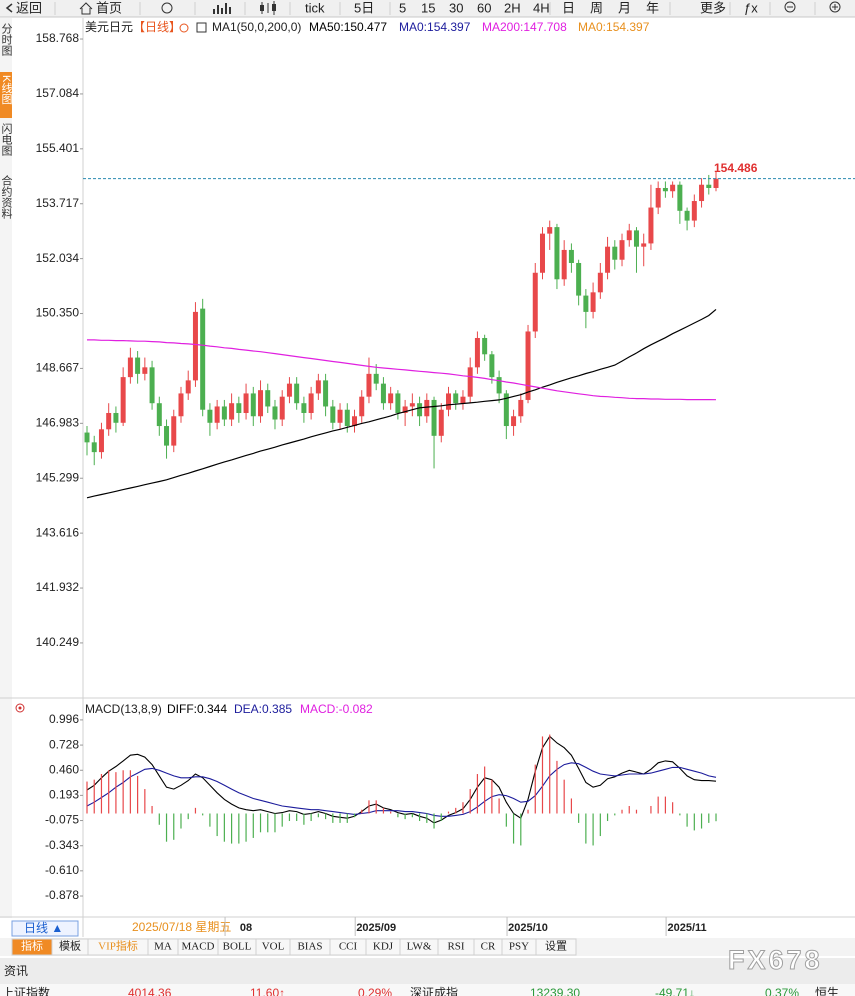  What do you see at coordinates (427, 971) in the screenshot?
I see `news-bar-bg` at bounding box center [427, 971].